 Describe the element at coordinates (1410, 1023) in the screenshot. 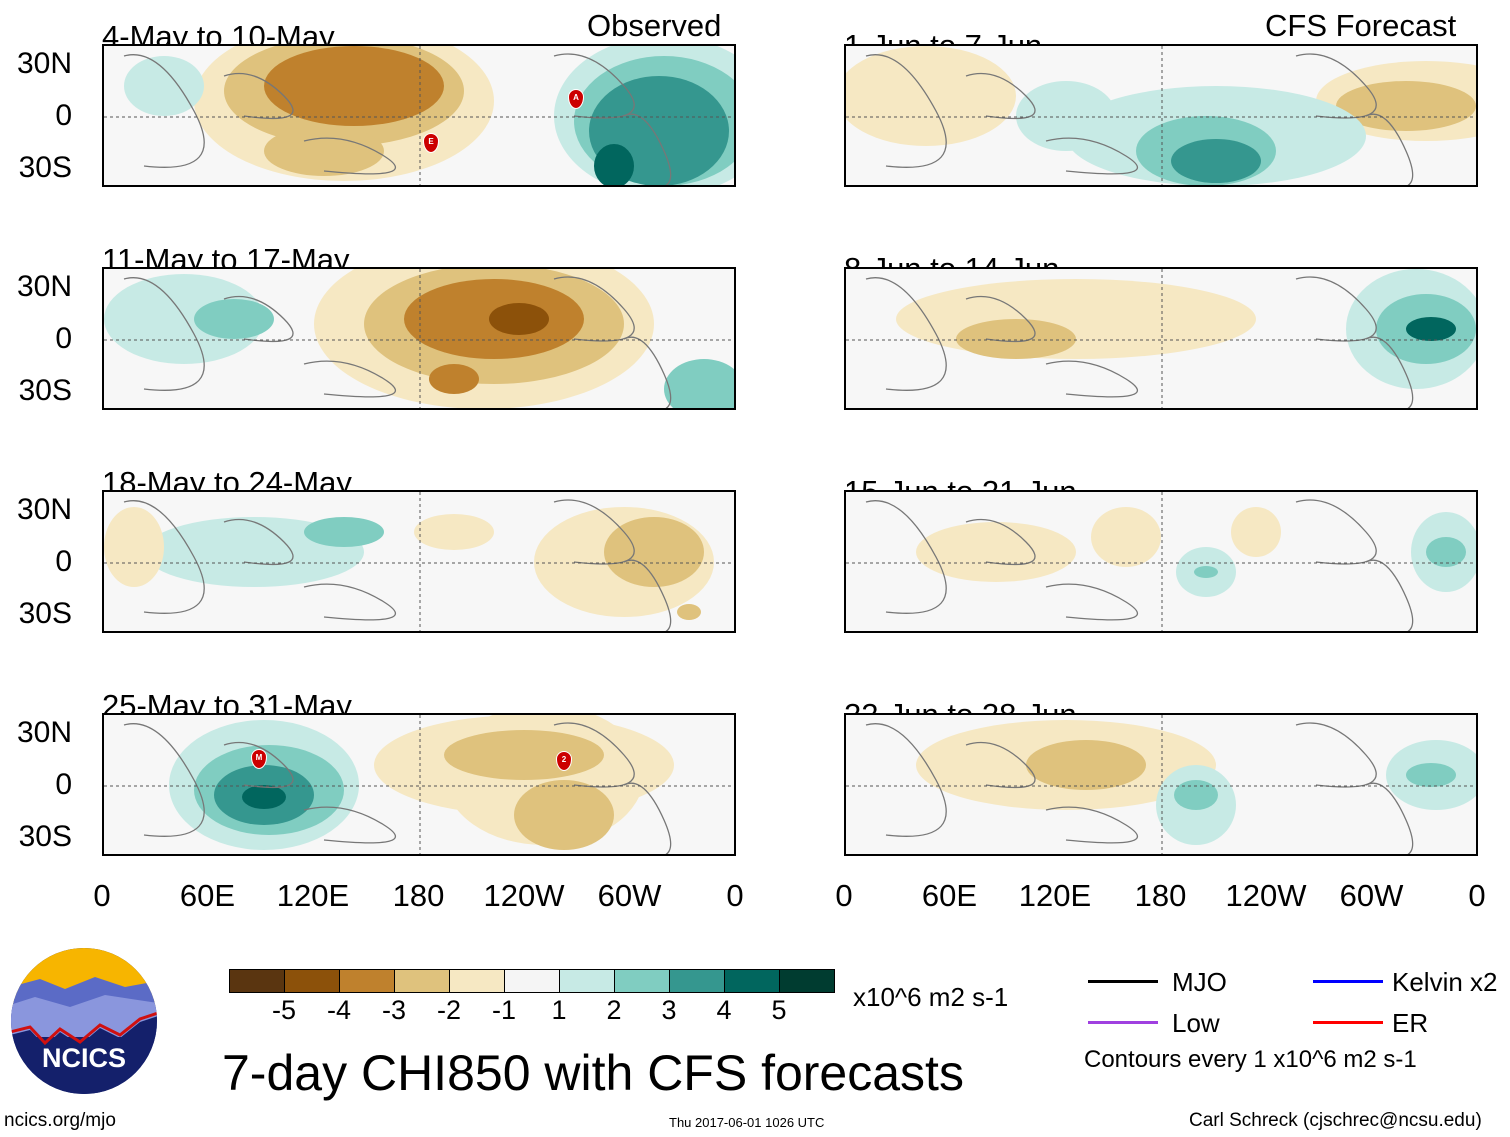

I see `legend-label-er: ER` at that location.